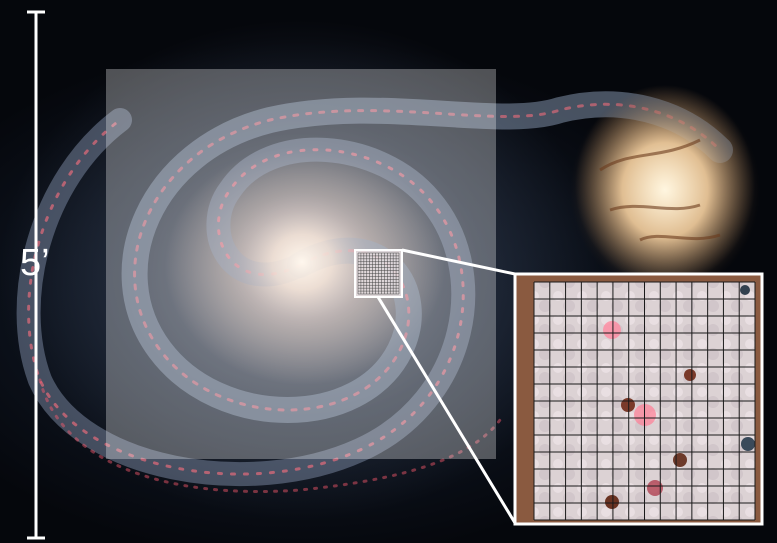  I want to click on companion-galaxy, so click(665, 190).